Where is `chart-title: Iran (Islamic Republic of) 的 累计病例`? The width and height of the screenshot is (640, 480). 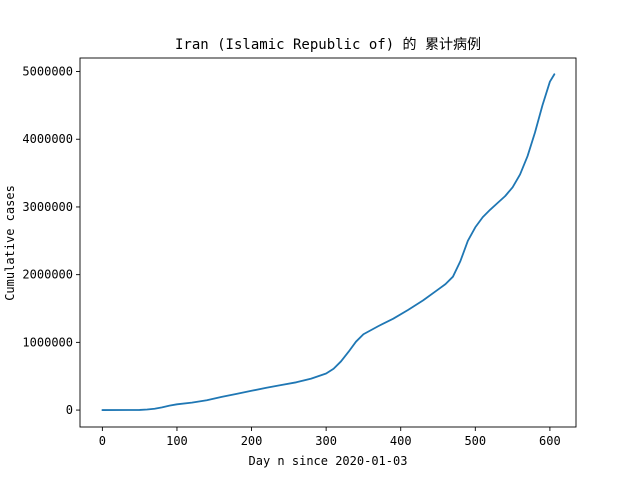 chart-title: Iran (Islamic Republic of) 的 累计病例 is located at coordinates (328, 45).